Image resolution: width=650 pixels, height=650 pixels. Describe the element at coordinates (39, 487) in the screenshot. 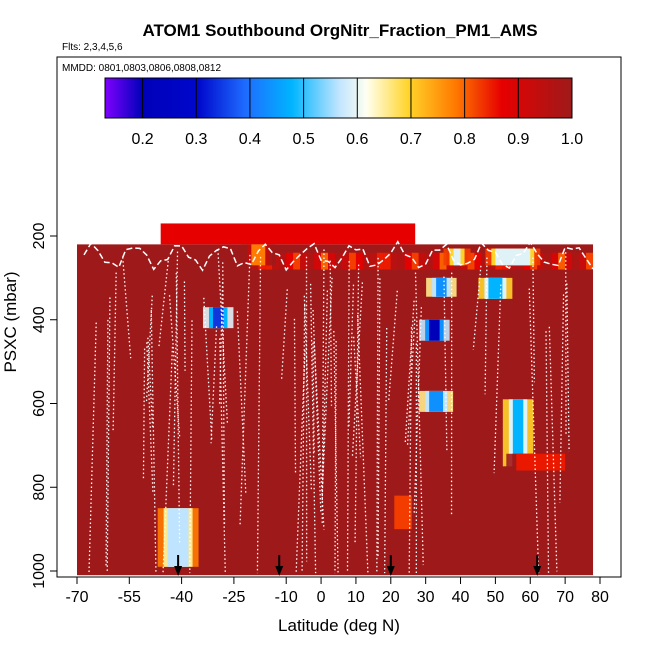

I see `y-tick-label: 800` at that location.